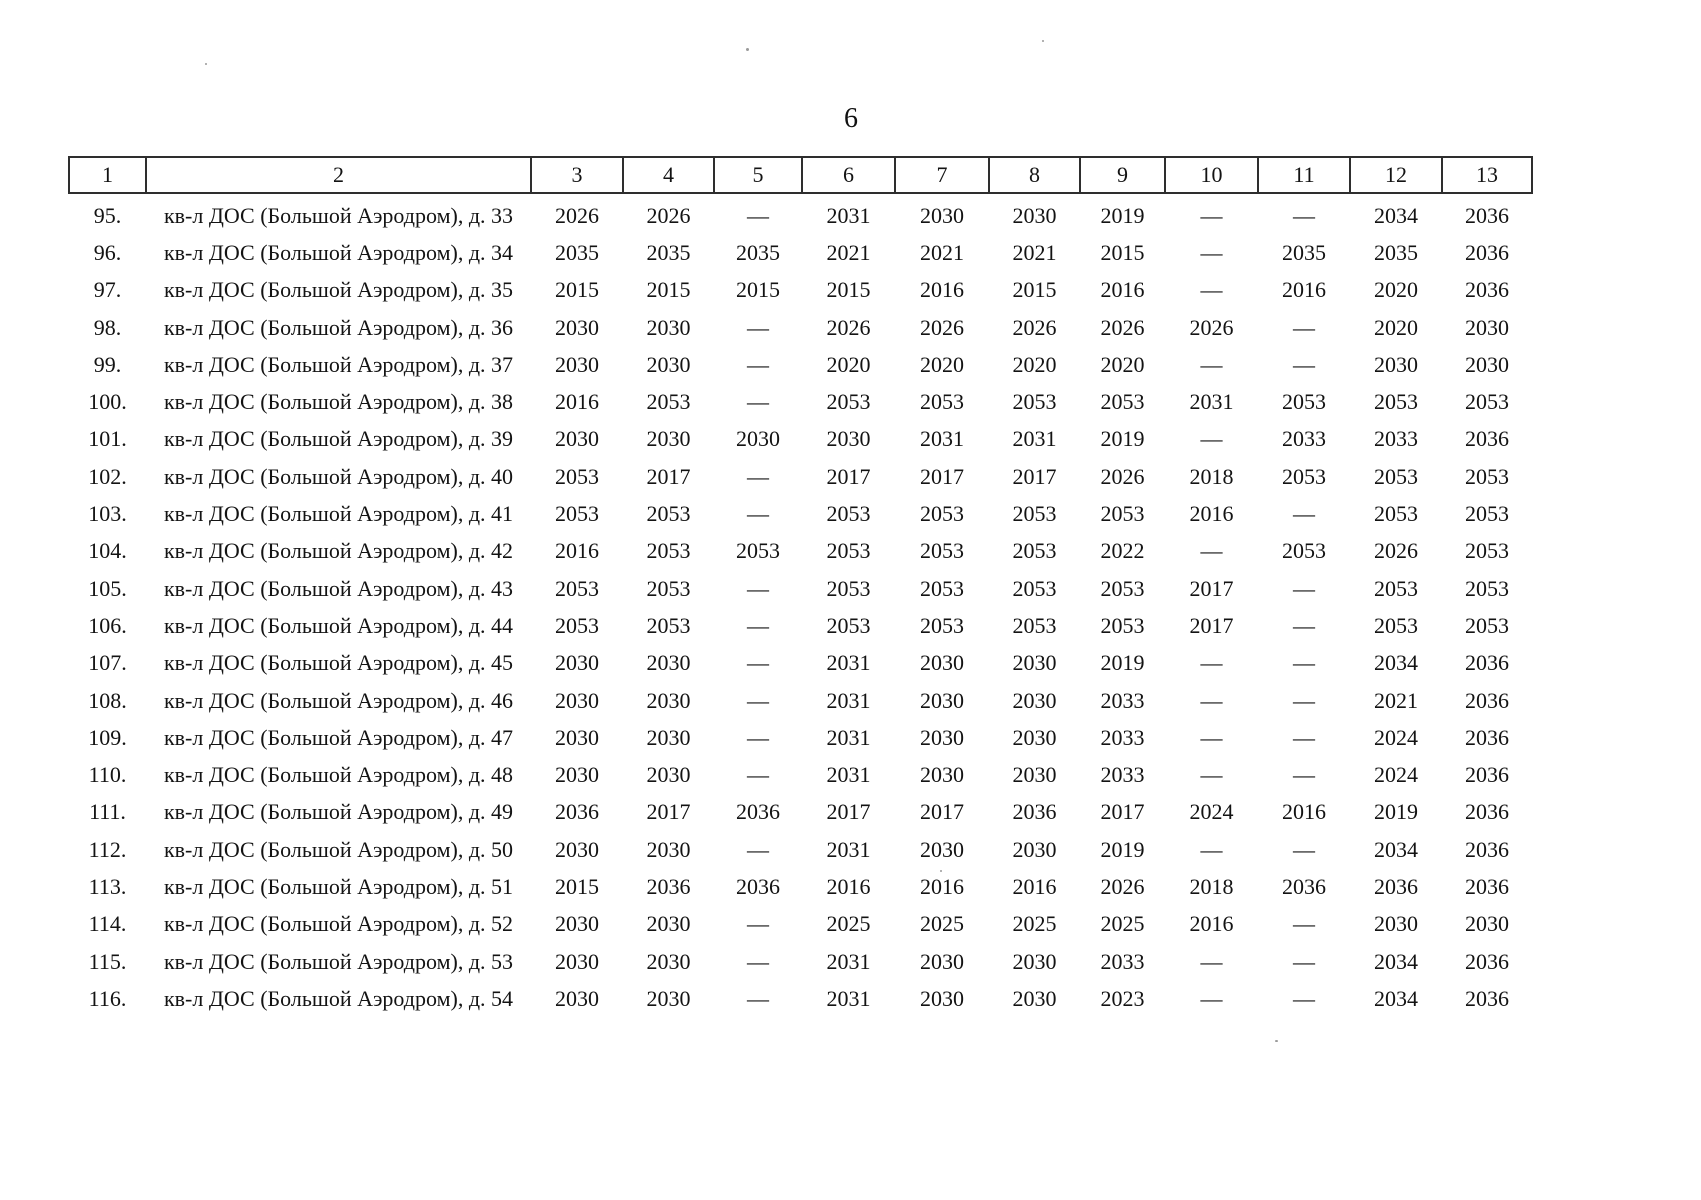 The width and height of the screenshot is (1701, 1200). I want to click on year-cell: 2018, so click(1211, 886).